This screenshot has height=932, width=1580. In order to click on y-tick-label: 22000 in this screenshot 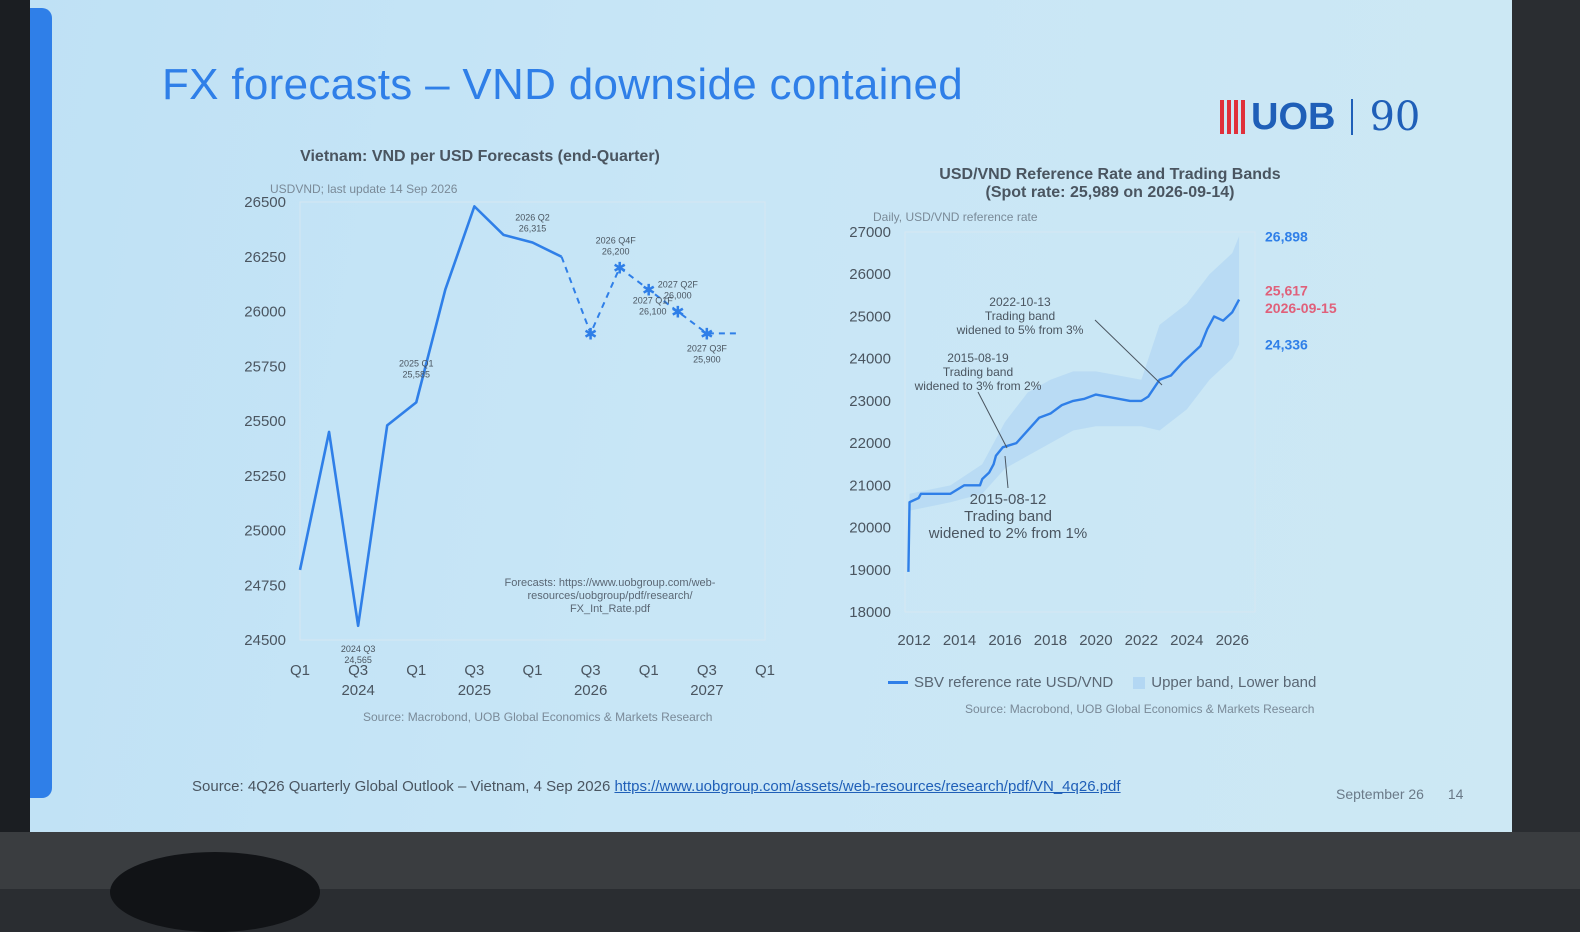, I will do `click(870, 443)`.